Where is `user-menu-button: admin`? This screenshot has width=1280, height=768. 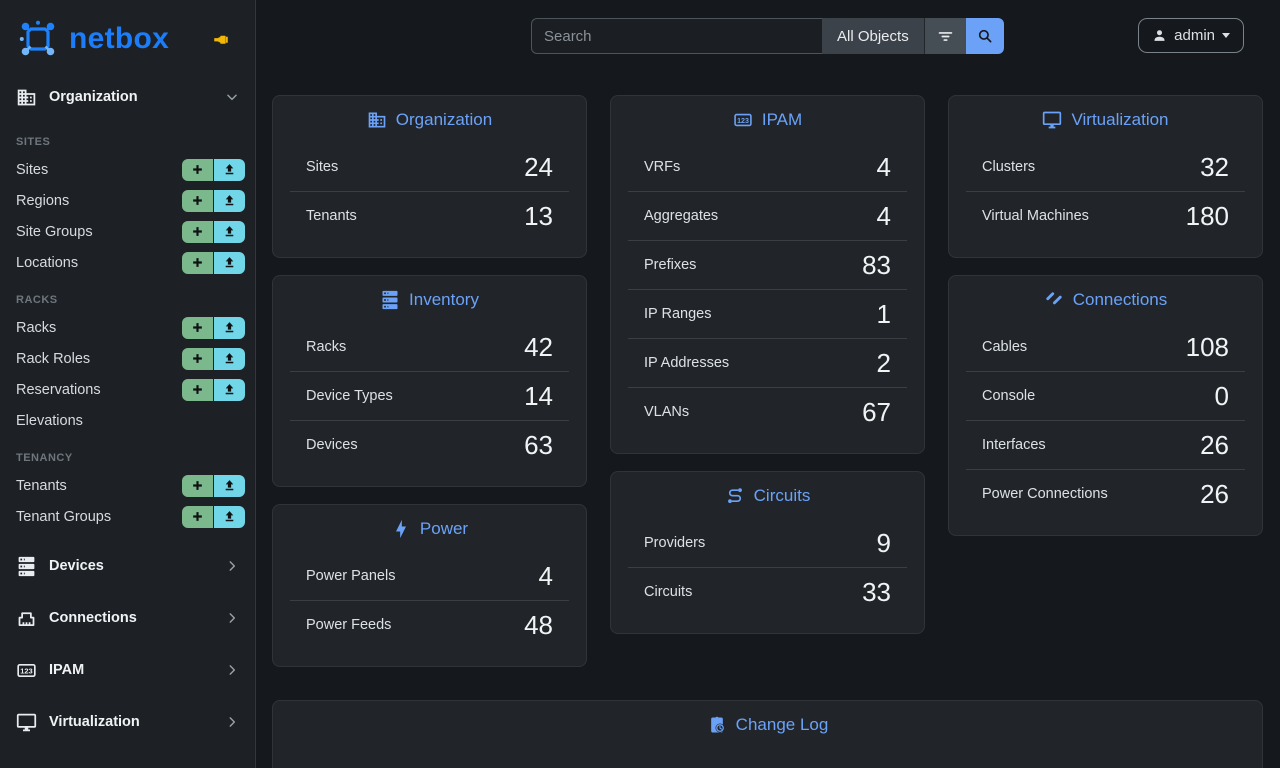
user-menu-button: admin is located at coordinates (1191, 35).